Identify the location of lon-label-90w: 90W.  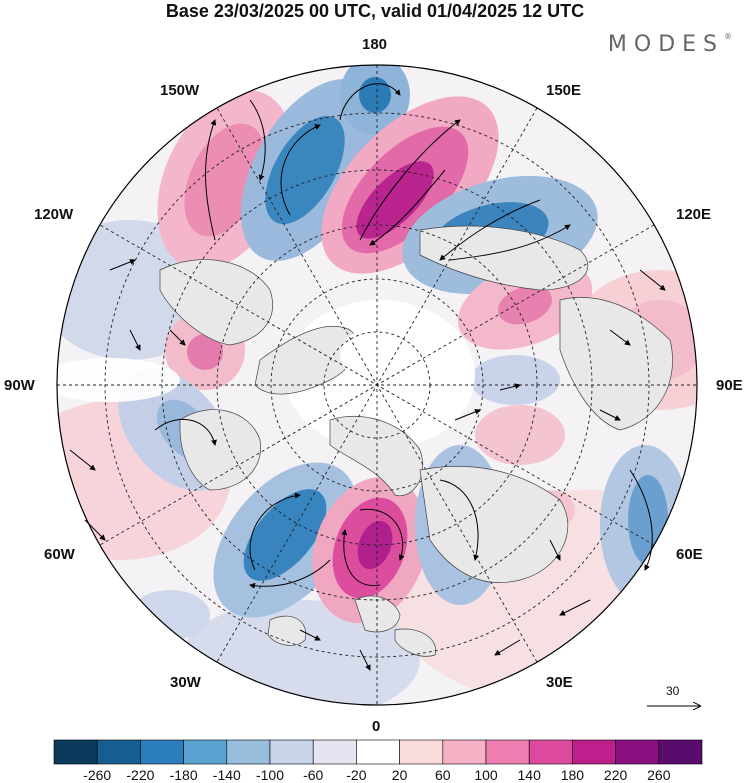
(19, 385).